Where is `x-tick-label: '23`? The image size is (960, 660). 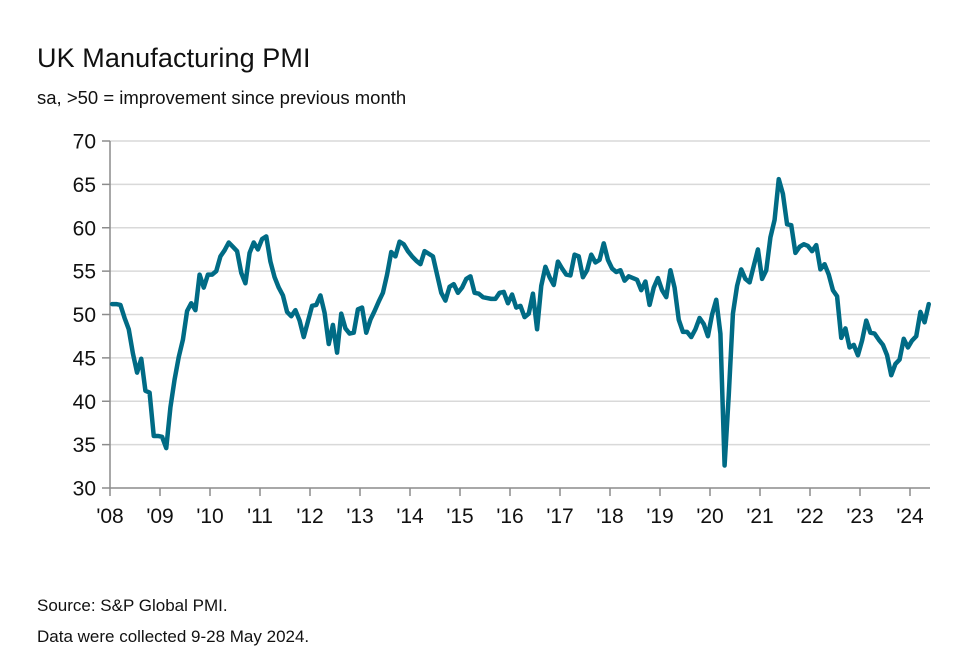 x-tick-label: '23 is located at coordinates (859, 516).